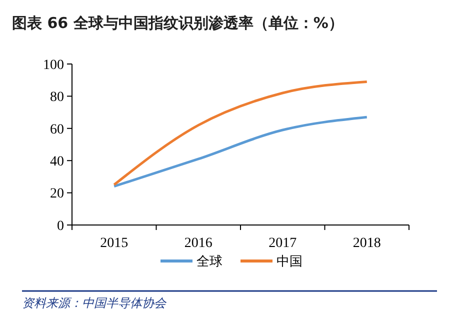 Image resolution: width=449 pixels, height=321 pixels. I want to click on y-tick-label: 80, so click(57, 98).